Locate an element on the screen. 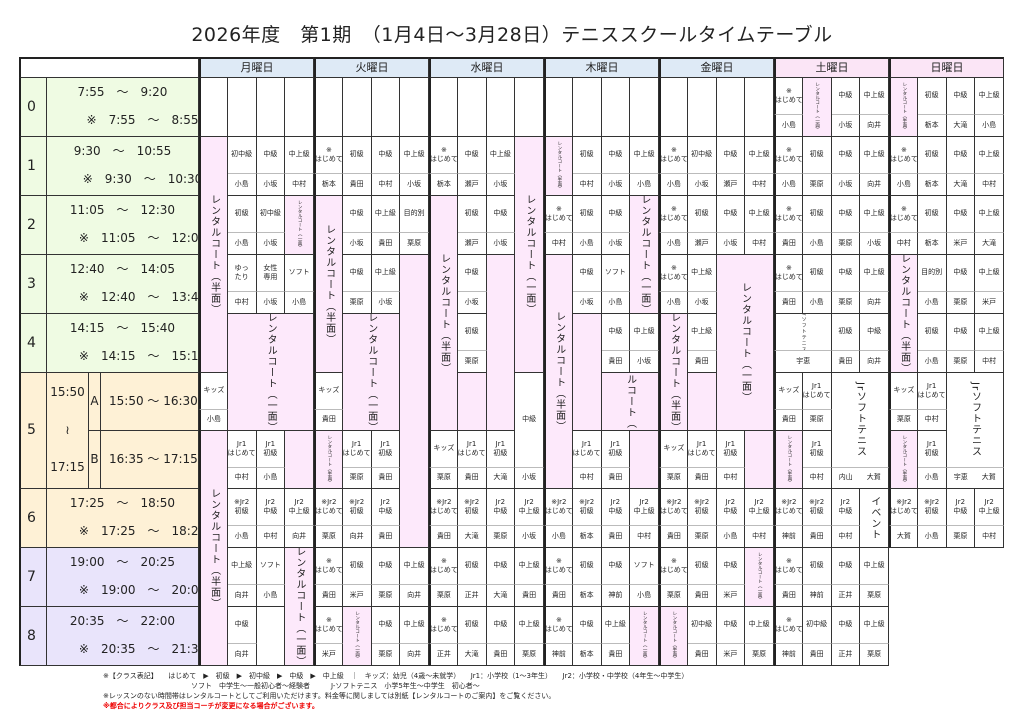 Image resolution: width=1024 pixels, height=724 pixels. lesson-class: 初級 is located at coordinates (242, 214).